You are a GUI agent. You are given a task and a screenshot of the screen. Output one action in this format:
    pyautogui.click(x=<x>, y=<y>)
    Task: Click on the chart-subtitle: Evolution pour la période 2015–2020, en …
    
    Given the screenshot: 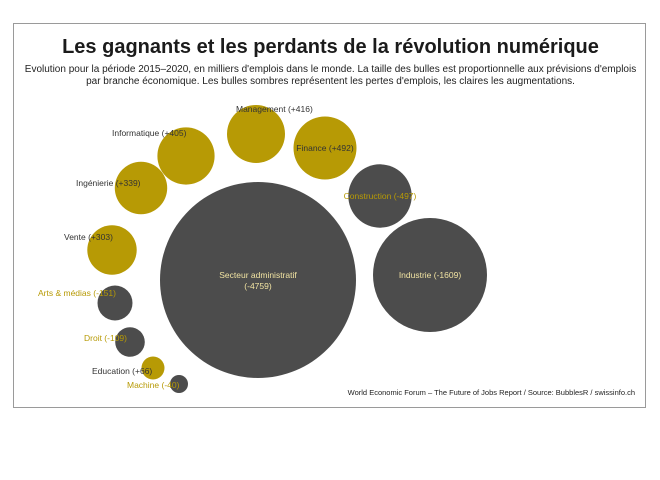 What is the action you would take?
    pyautogui.click(x=330, y=75)
    